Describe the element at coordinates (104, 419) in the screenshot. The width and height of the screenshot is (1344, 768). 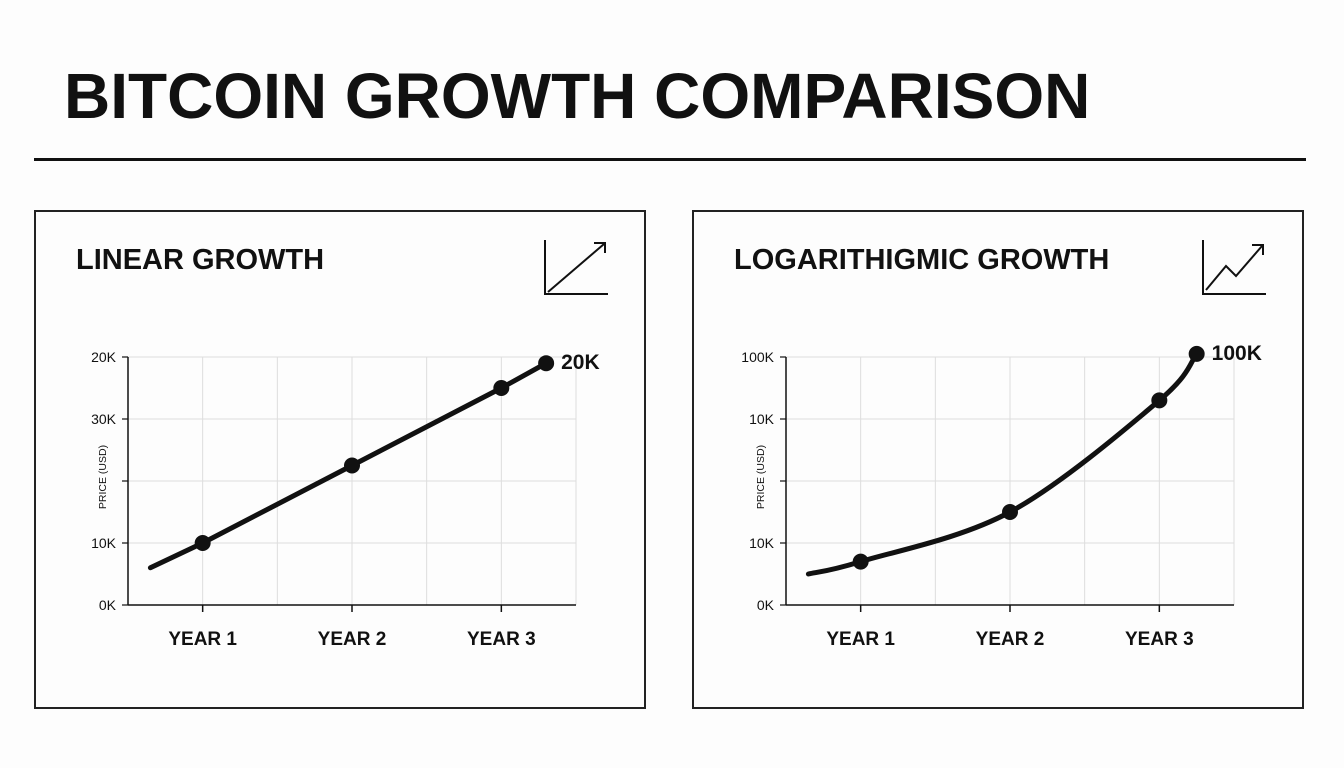
I see `y-tick-label: 30K` at that location.